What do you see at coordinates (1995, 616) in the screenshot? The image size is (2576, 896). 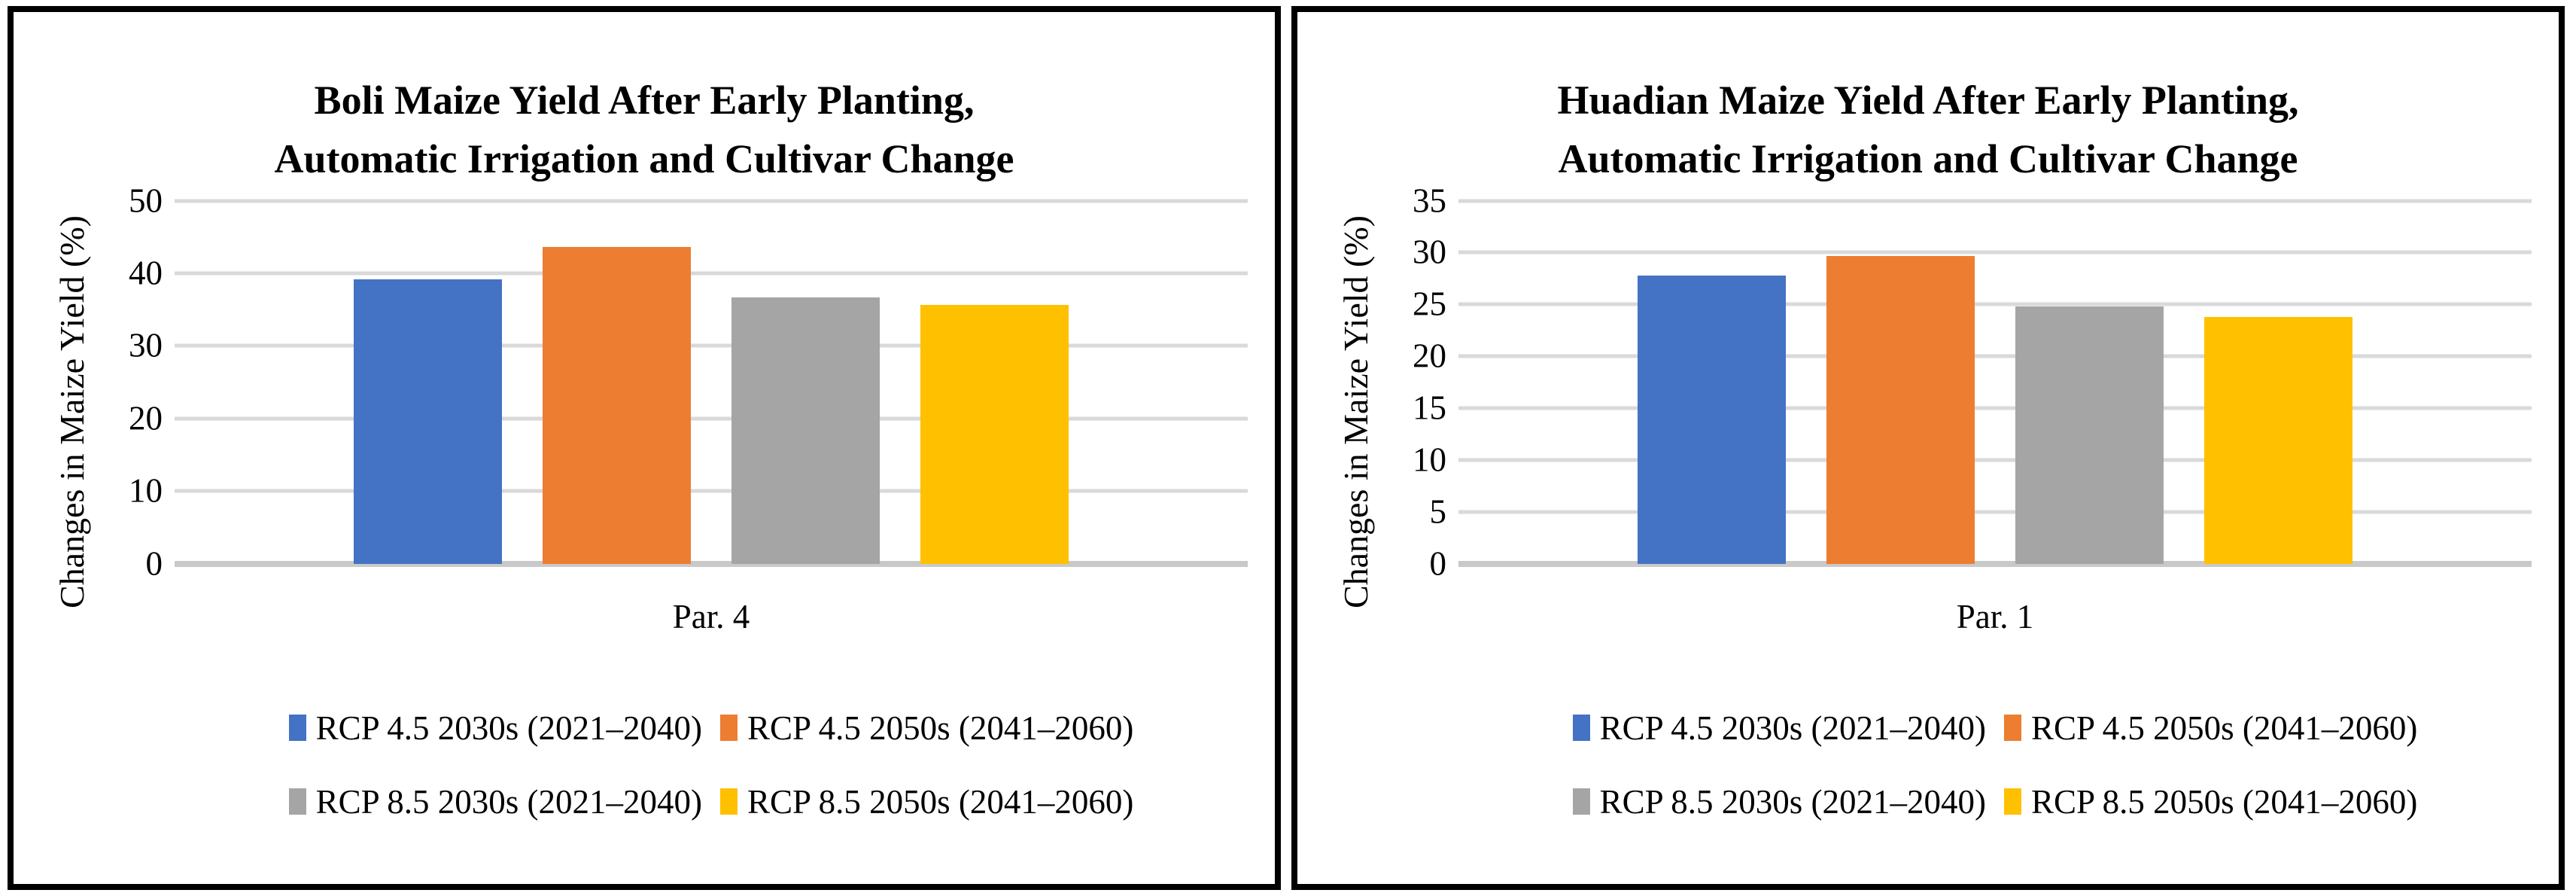 I see `x-axis-category-label: Par. 1` at bounding box center [1995, 616].